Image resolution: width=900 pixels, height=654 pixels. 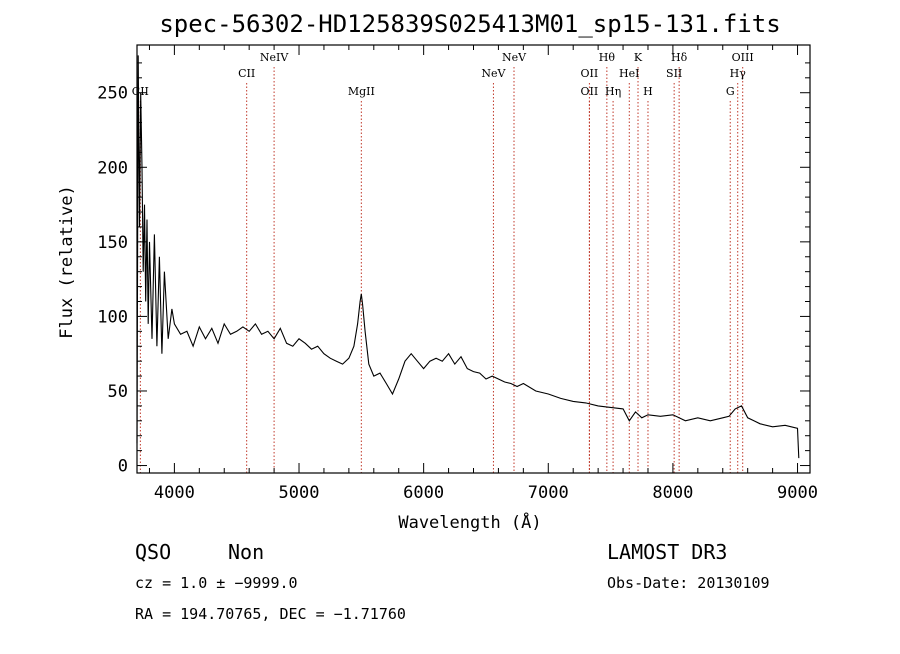 What do you see at coordinates (548, 493) in the screenshot?
I see `x-tick-label: 7000` at bounding box center [548, 493].